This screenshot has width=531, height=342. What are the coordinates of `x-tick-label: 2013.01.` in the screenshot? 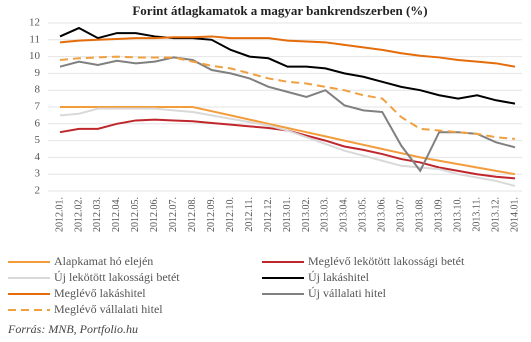 It's located at (287, 214).